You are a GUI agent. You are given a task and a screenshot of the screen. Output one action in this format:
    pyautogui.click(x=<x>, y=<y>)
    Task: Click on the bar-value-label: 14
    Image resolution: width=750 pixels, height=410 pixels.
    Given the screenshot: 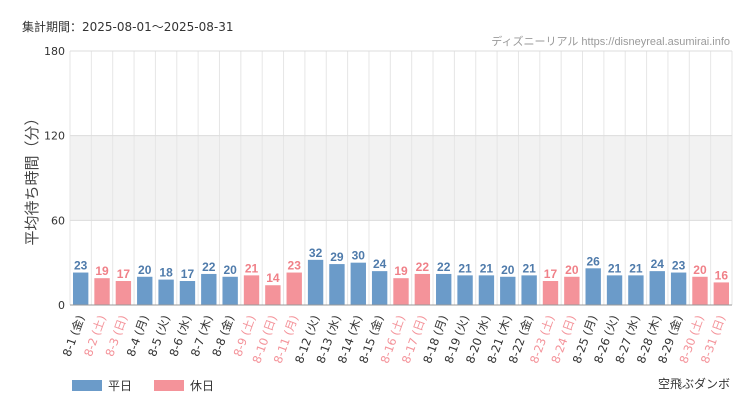 What is the action you would take?
    pyautogui.click(x=273, y=278)
    